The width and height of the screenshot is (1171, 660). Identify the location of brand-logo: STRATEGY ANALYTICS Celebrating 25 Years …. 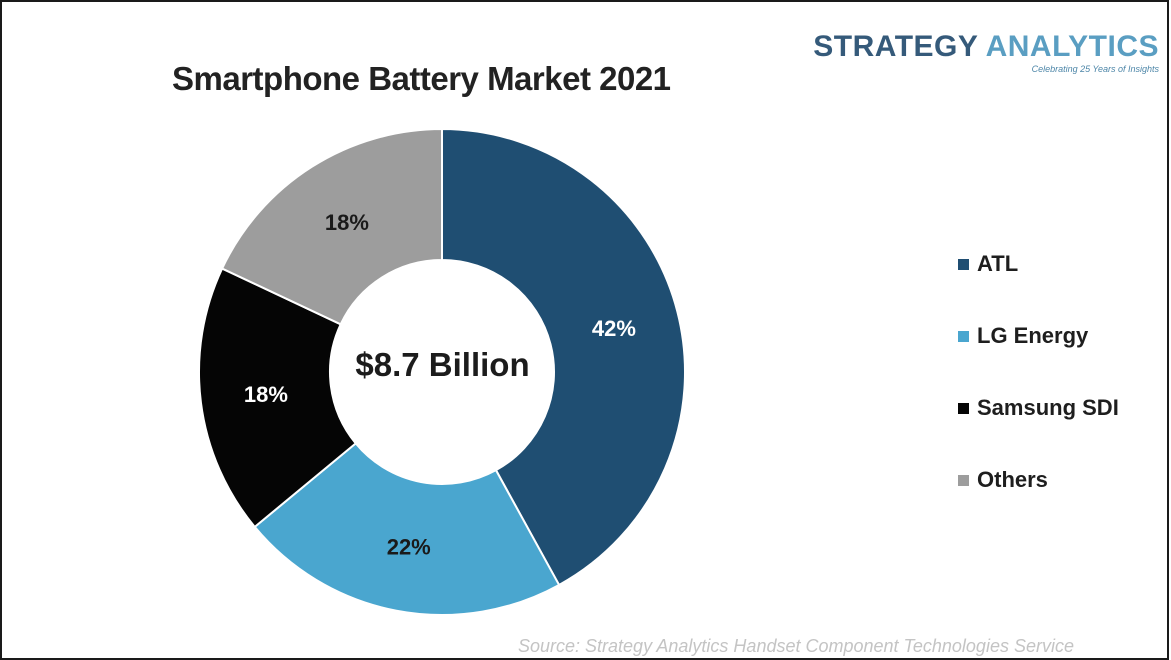
(986, 52).